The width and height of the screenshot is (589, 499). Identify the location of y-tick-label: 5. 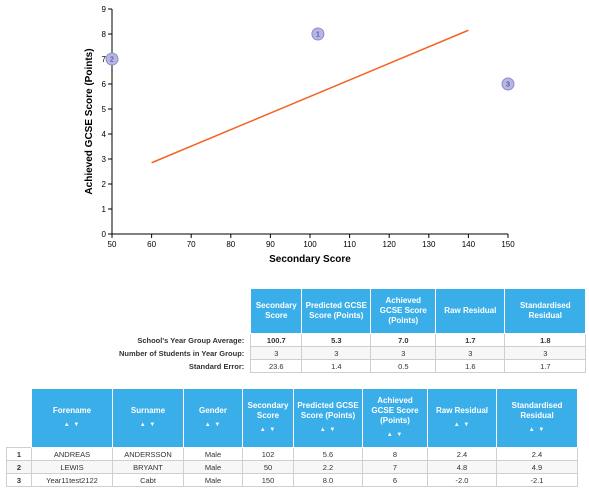
(104, 109).